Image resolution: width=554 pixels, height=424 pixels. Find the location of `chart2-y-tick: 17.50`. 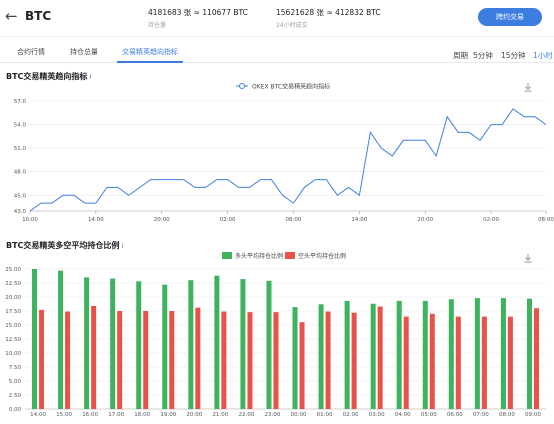

chart2-y-tick: 17.50 is located at coordinates (13, 312).